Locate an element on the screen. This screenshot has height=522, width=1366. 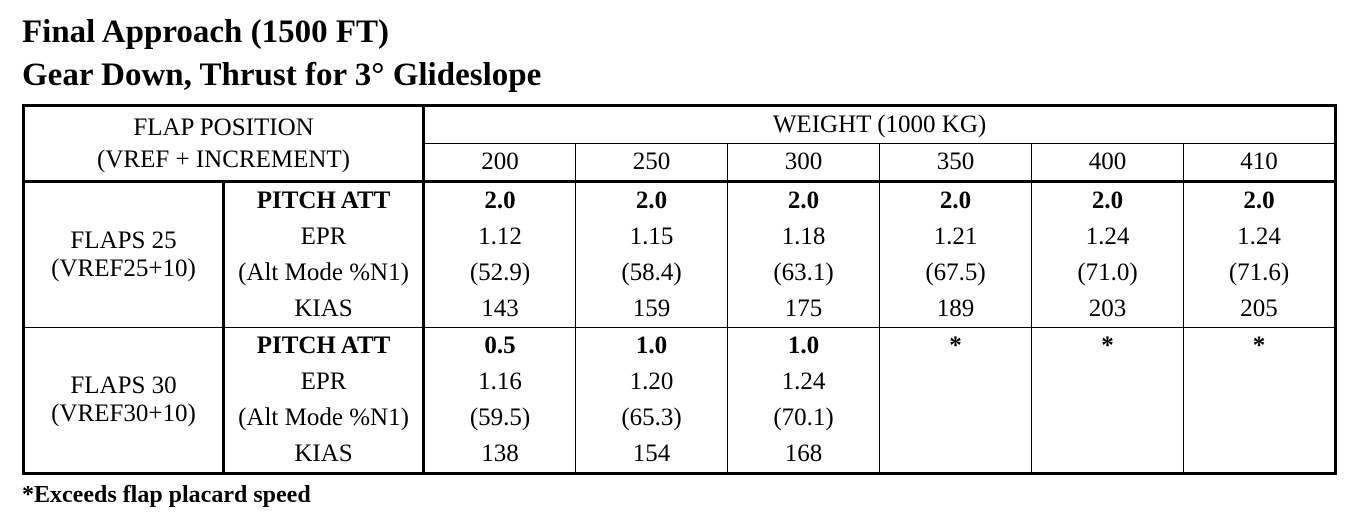
weight-header: WEIGHT (1000 KG) is located at coordinates (879, 124).